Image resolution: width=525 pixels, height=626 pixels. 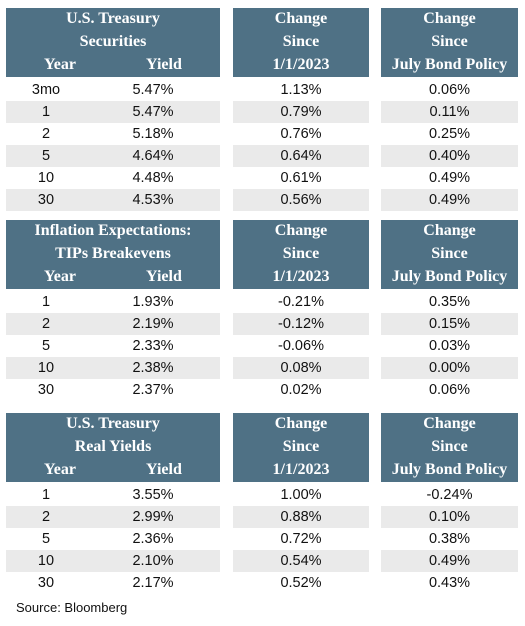 I want to click on table-row: 30 2.17% 0.52% 0.43%, so click(x=262, y=583).